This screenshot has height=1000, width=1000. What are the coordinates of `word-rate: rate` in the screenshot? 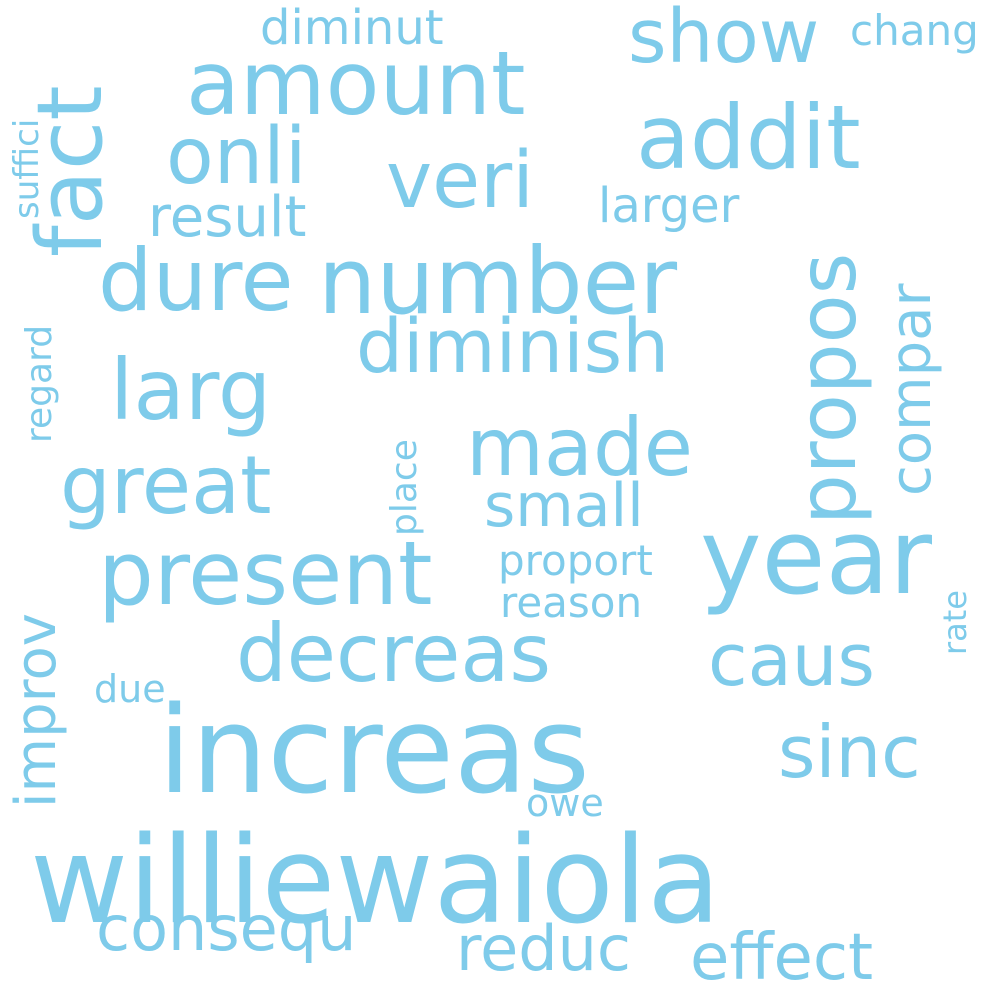 It's located at (955, 622).